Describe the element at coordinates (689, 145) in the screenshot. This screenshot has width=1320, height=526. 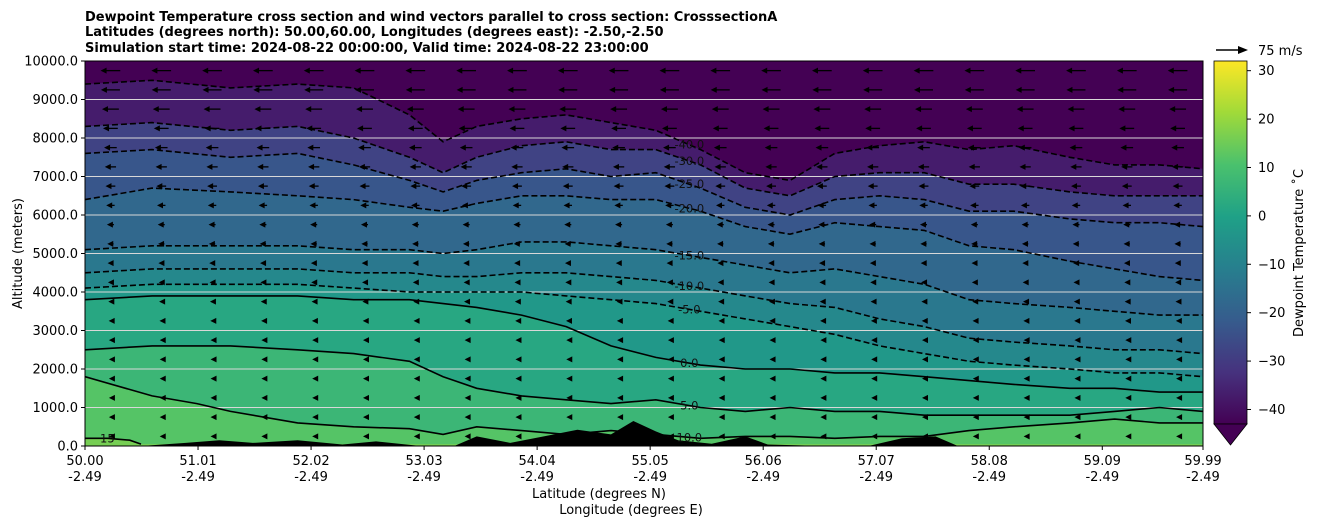
I see `contour-label: -40.0` at that location.